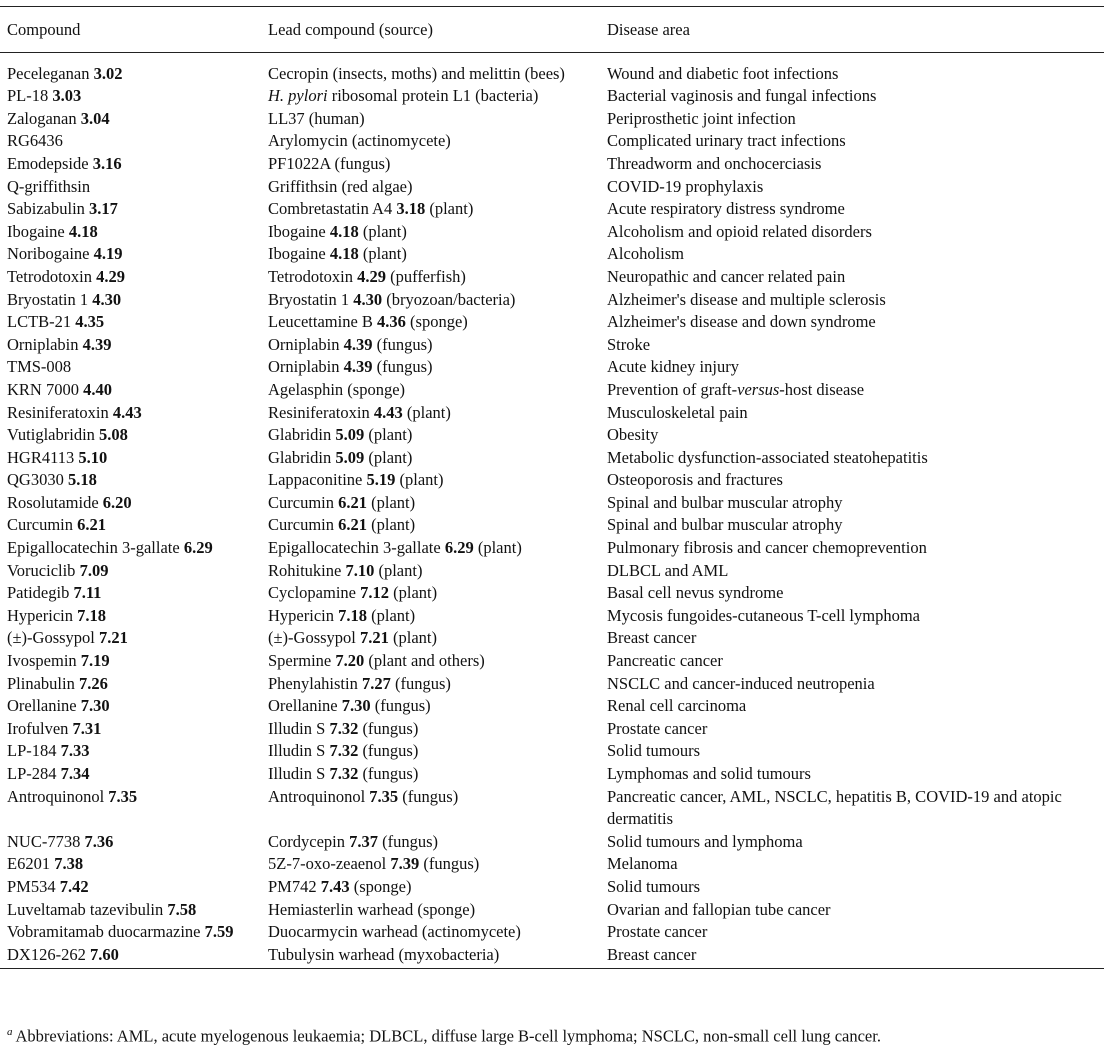  I want to click on cell-text: Hypericin, so click(303, 615).